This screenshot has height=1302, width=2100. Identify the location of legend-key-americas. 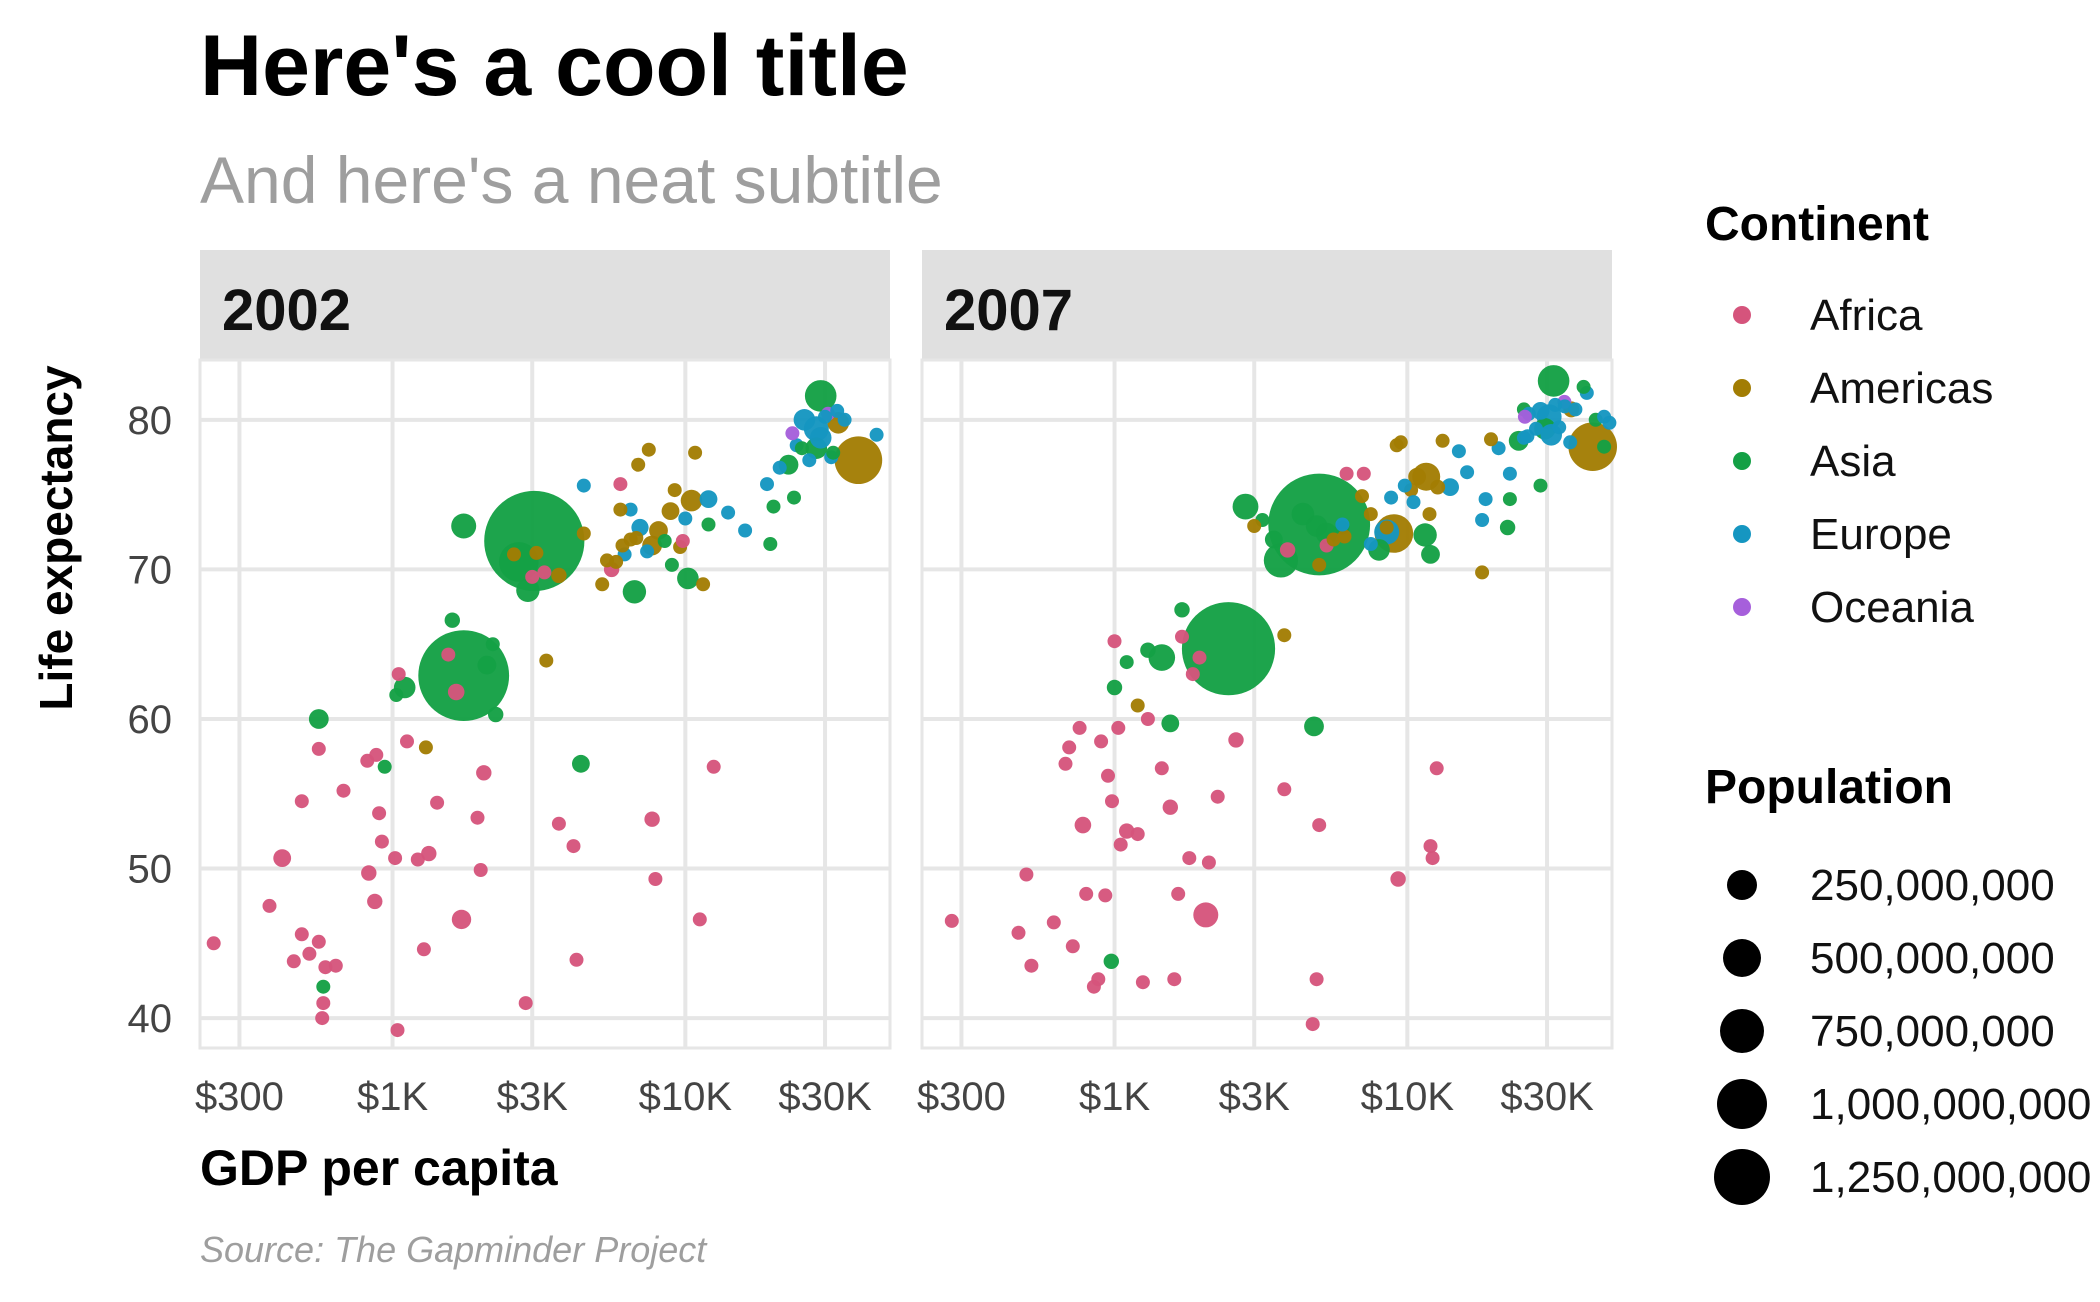
(1742, 388).